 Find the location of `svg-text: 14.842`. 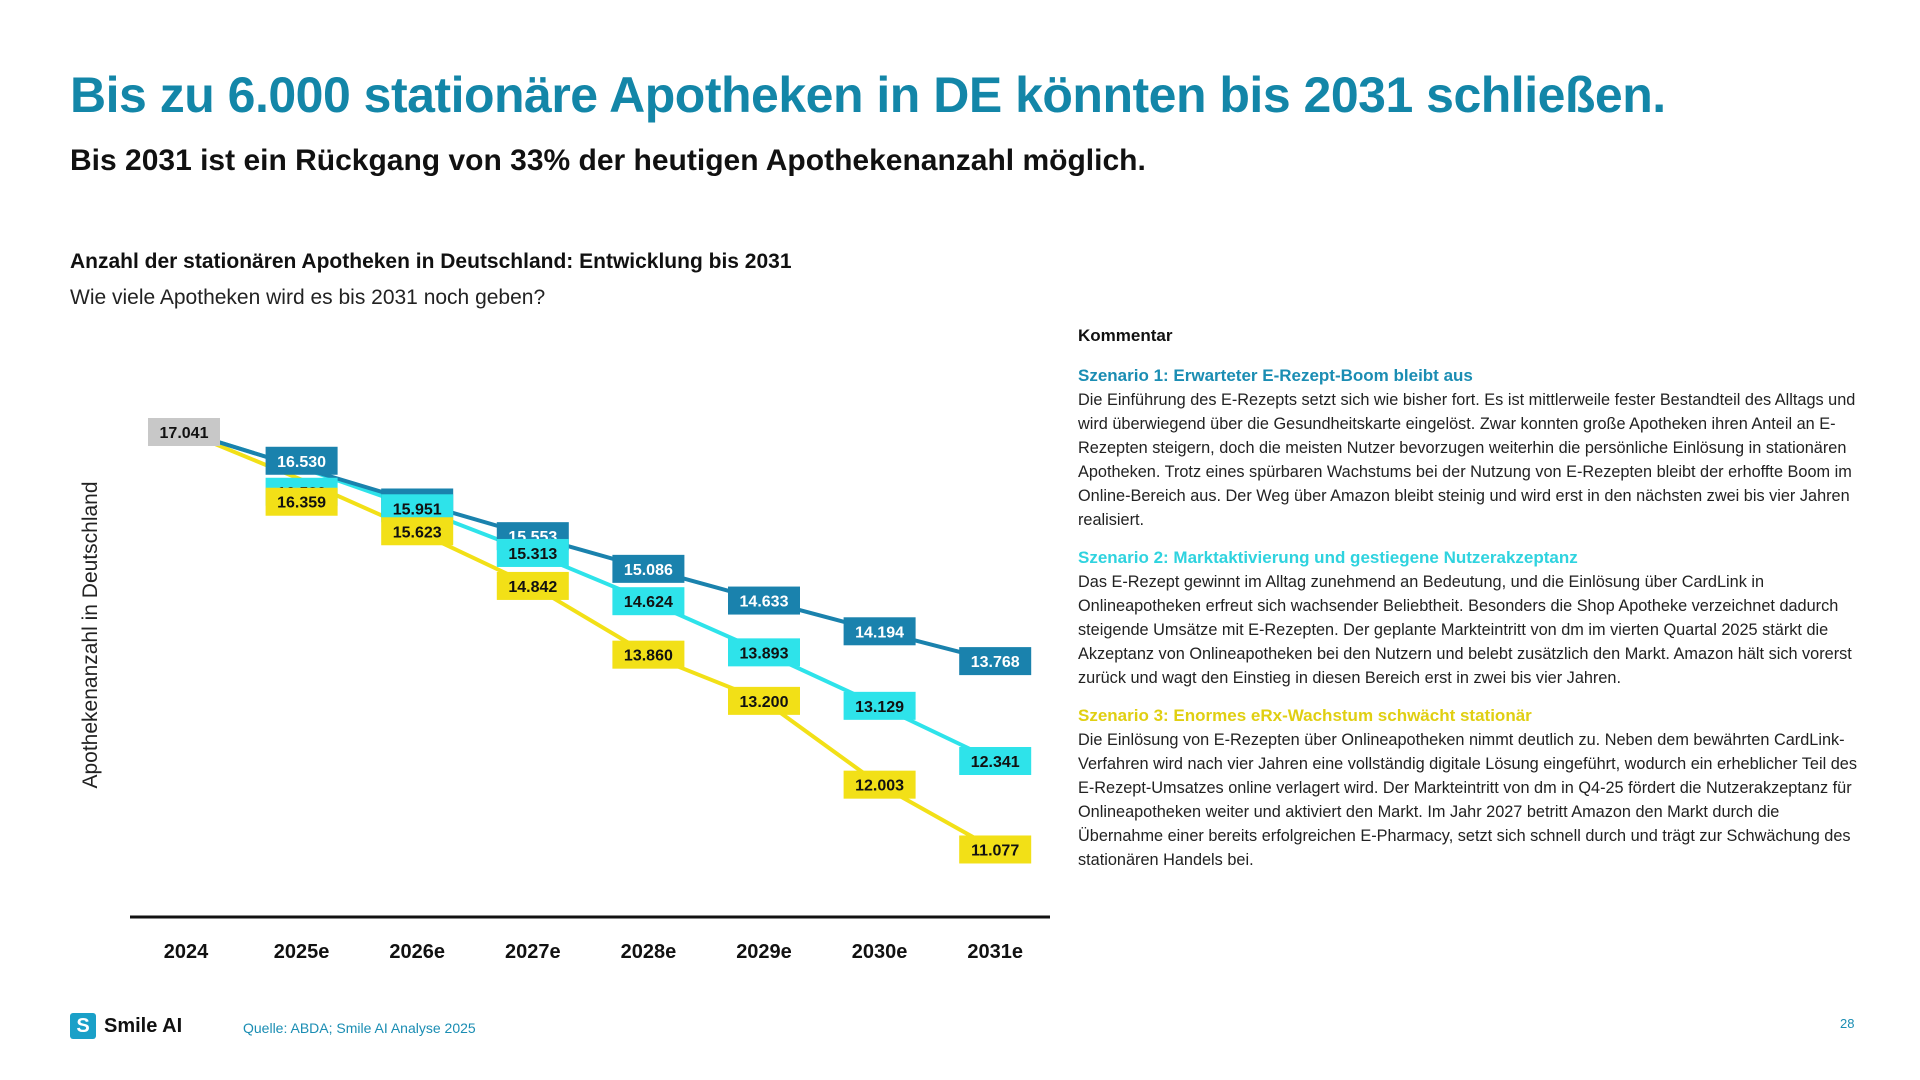

svg-text: 14.842 is located at coordinates (532, 587).